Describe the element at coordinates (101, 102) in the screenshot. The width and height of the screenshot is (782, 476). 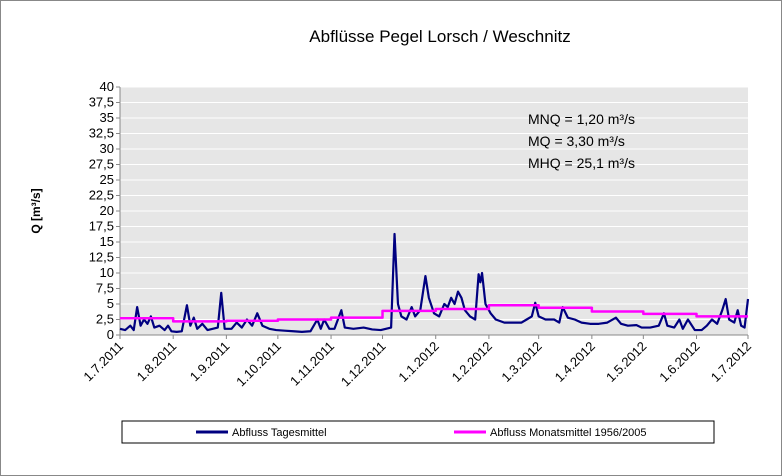
I see `y-tick-label: 37,5` at that location.